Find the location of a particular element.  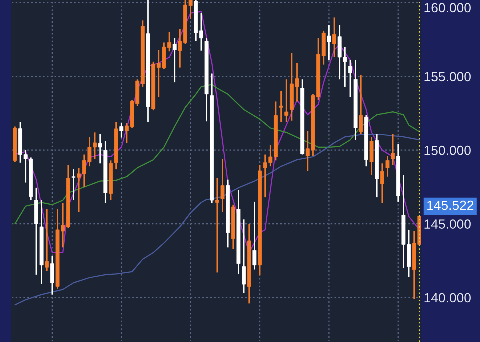

y-tick-label: 150.000 is located at coordinates (447, 151).